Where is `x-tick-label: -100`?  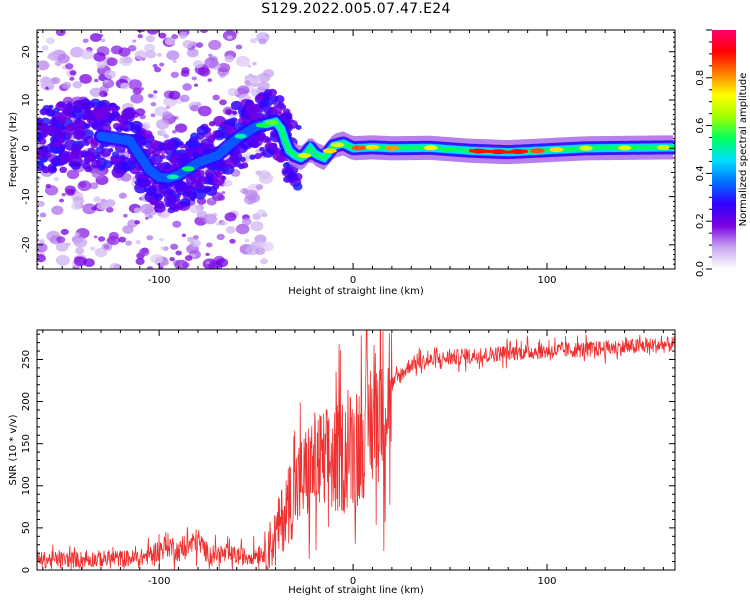 x-tick-label: -100 is located at coordinates (159, 581).